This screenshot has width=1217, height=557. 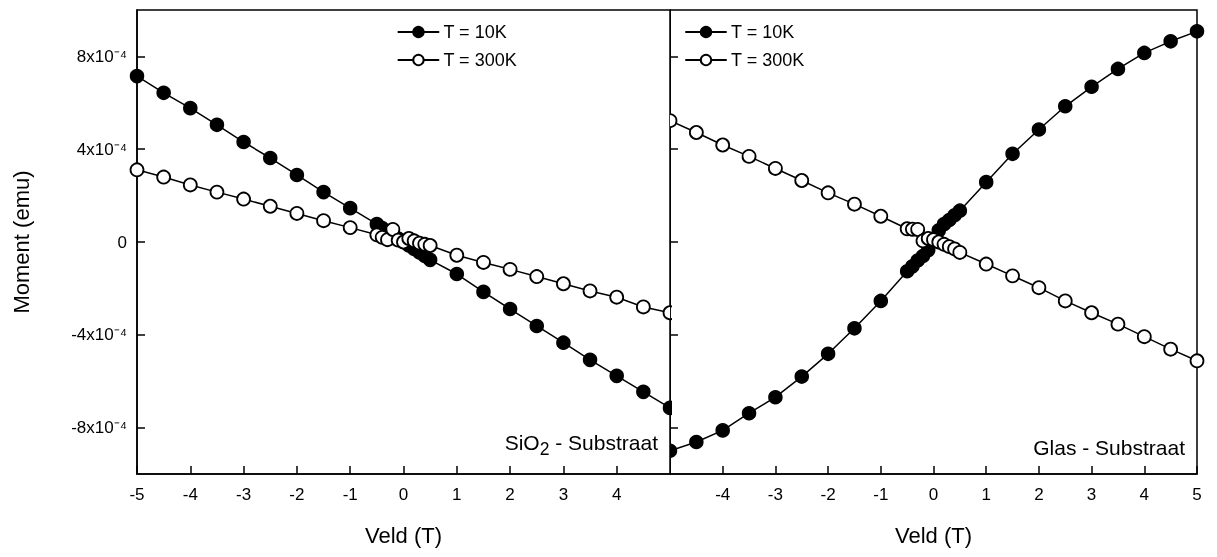 I want to click on annotation: Glas - Substraat, so click(x=1109, y=448).